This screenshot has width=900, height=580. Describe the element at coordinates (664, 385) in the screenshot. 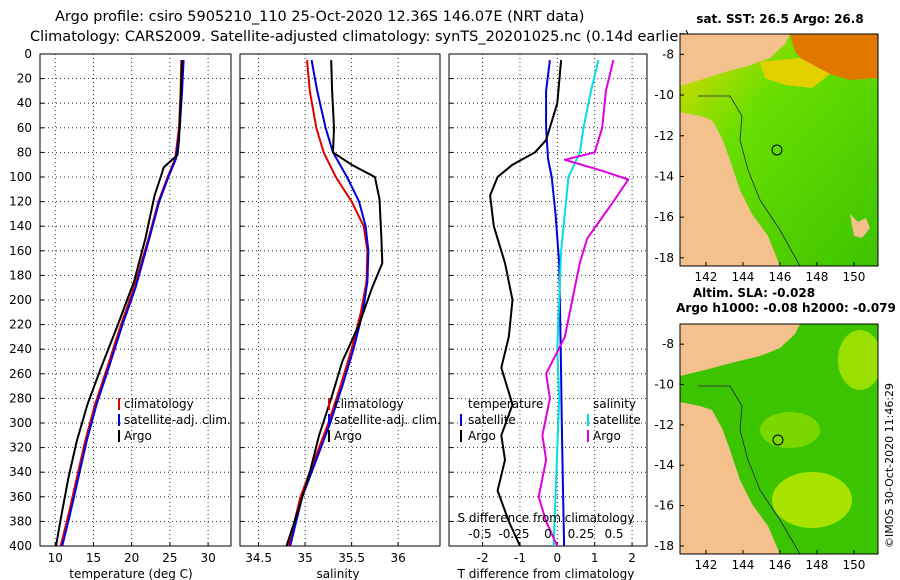

I see `map-lat-label: -10` at that location.